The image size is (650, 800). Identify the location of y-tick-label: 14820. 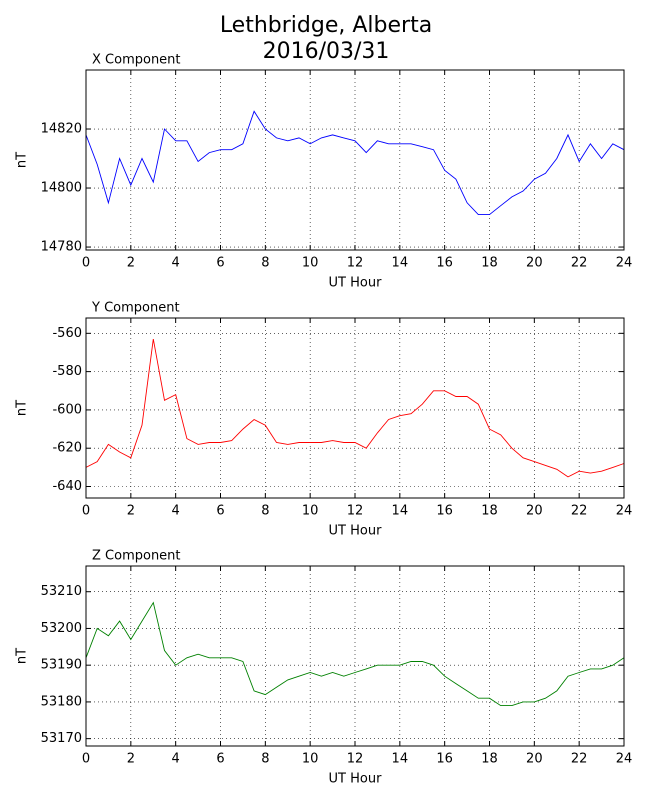
(61, 129).